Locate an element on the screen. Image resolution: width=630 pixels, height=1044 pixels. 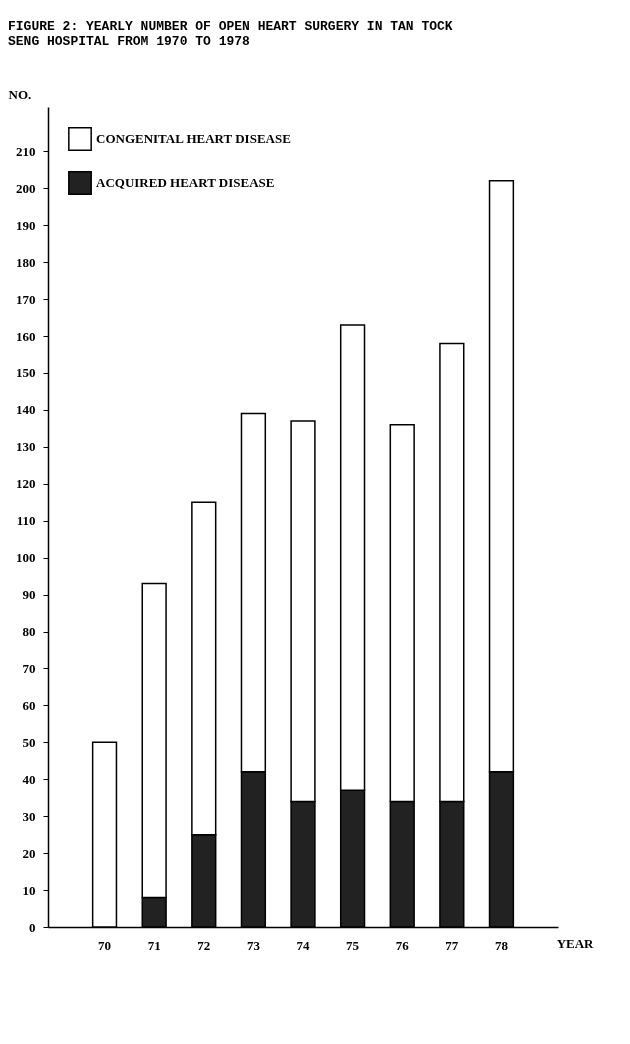
y-axis-title: NO. is located at coordinates (20, 94).